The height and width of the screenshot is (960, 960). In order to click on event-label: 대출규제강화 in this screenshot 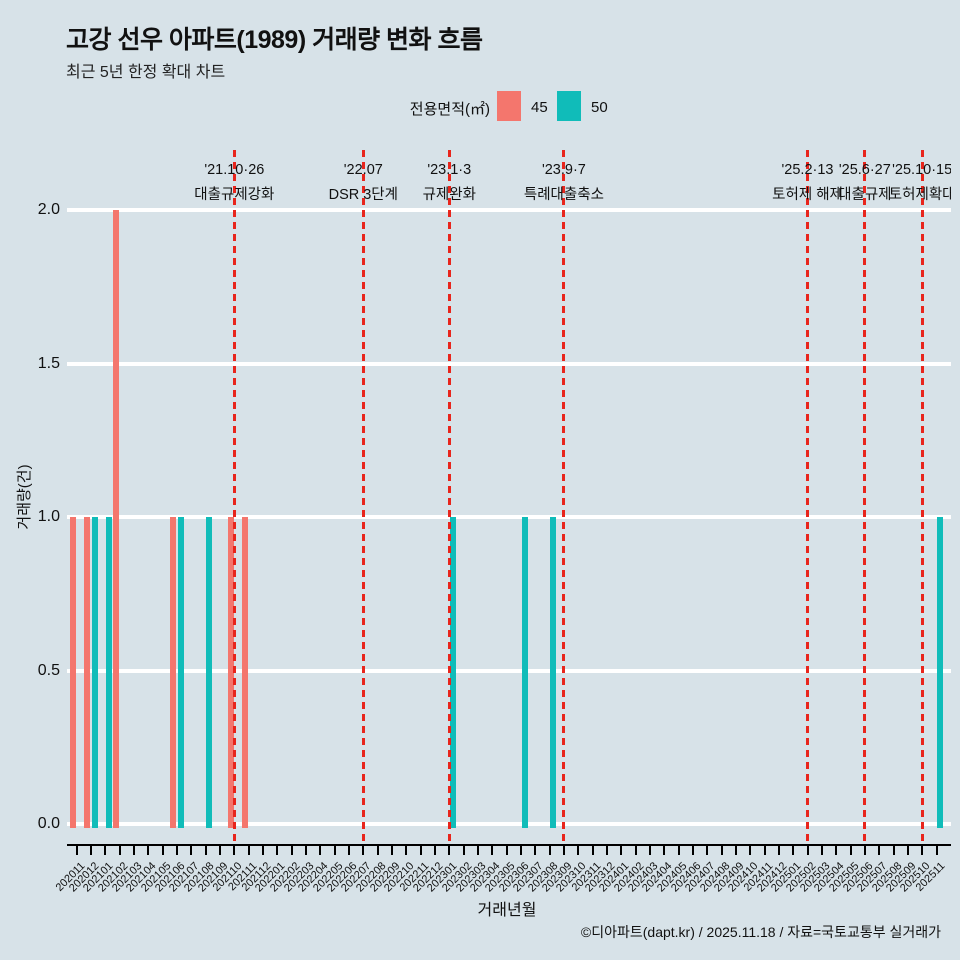, I will do `click(234, 195)`.